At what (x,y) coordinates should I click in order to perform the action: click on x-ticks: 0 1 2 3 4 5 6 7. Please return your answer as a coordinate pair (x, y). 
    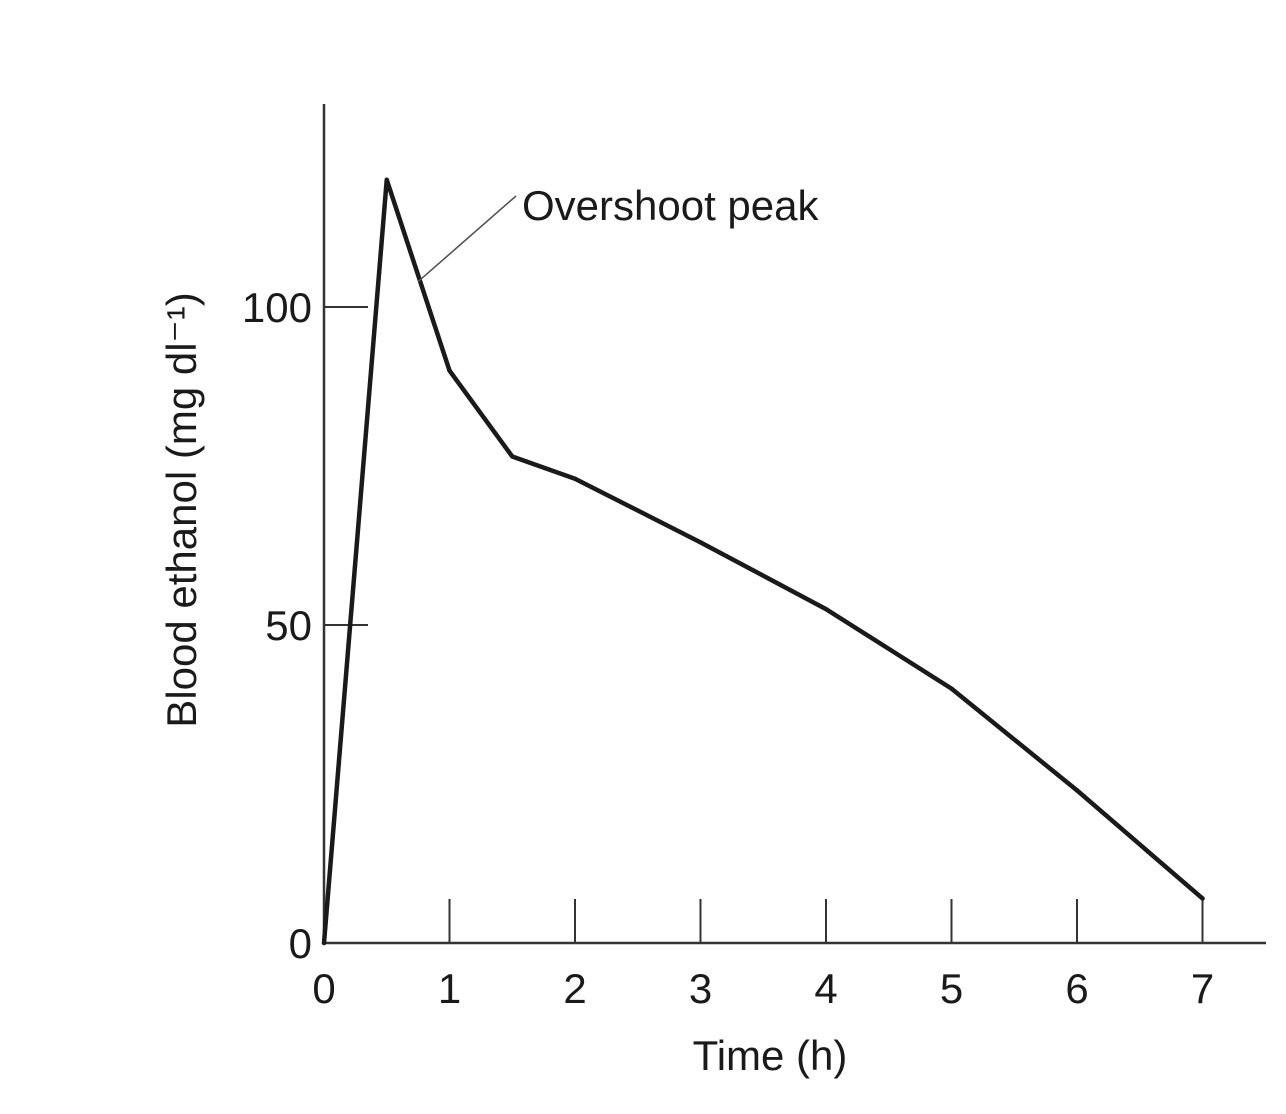
    Looking at the image, I should click on (763, 955).